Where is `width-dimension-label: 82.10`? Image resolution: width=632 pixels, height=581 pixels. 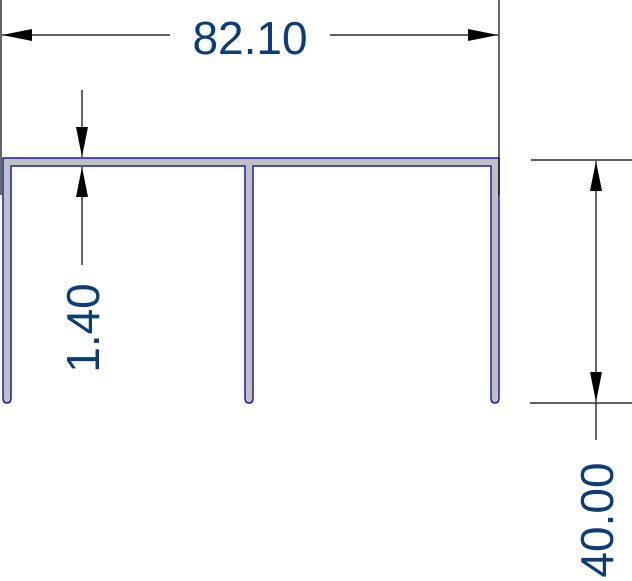
width-dimension-label: 82.10 is located at coordinates (249, 38).